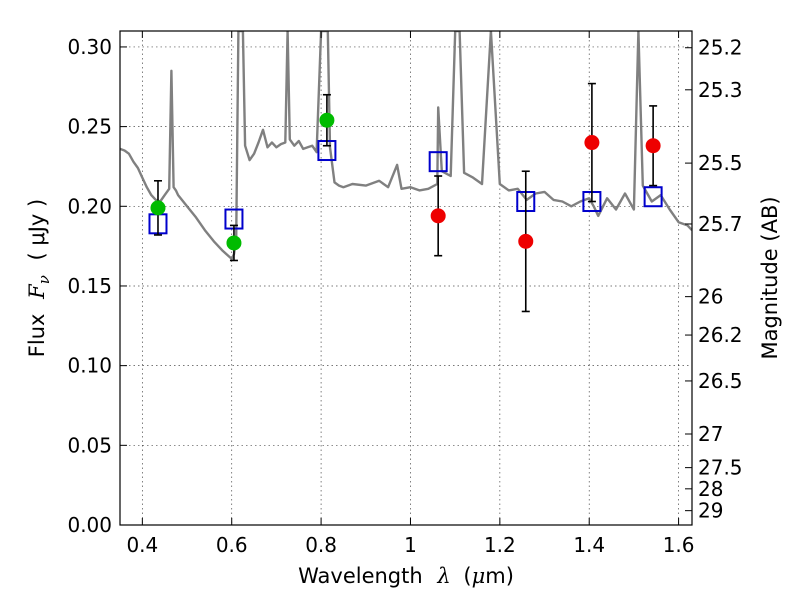 This screenshot has height=600, width=800. What do you see at coordinates (720, 224) in the screenshot?
I see `mag-tick-label: 25.7` at bounding box center [720, 224].